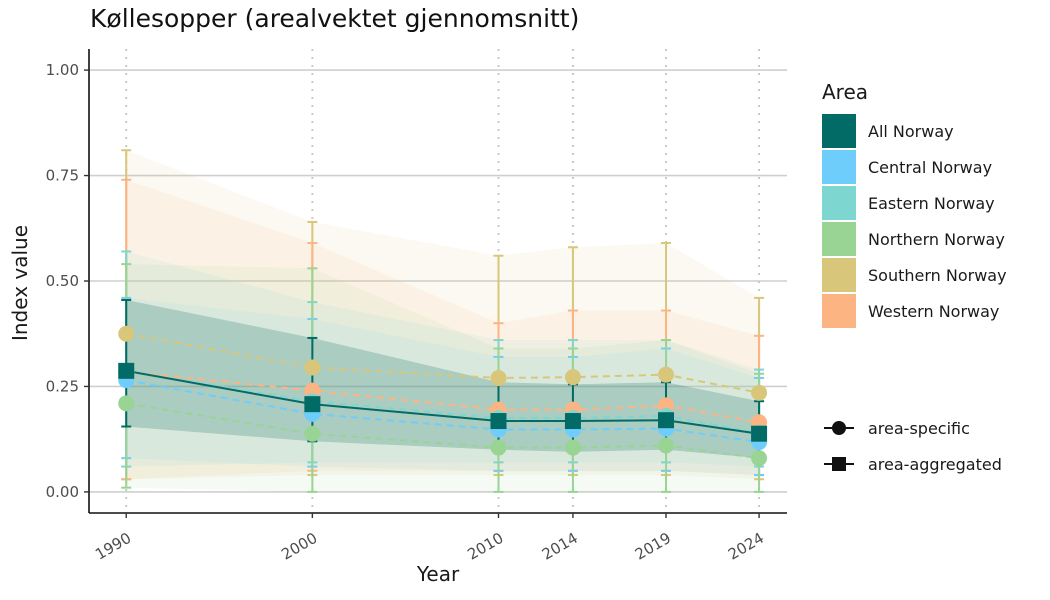 The image size is (1050, 600). I want to click on legend-item: Eastern Norway, so click(914, 203).